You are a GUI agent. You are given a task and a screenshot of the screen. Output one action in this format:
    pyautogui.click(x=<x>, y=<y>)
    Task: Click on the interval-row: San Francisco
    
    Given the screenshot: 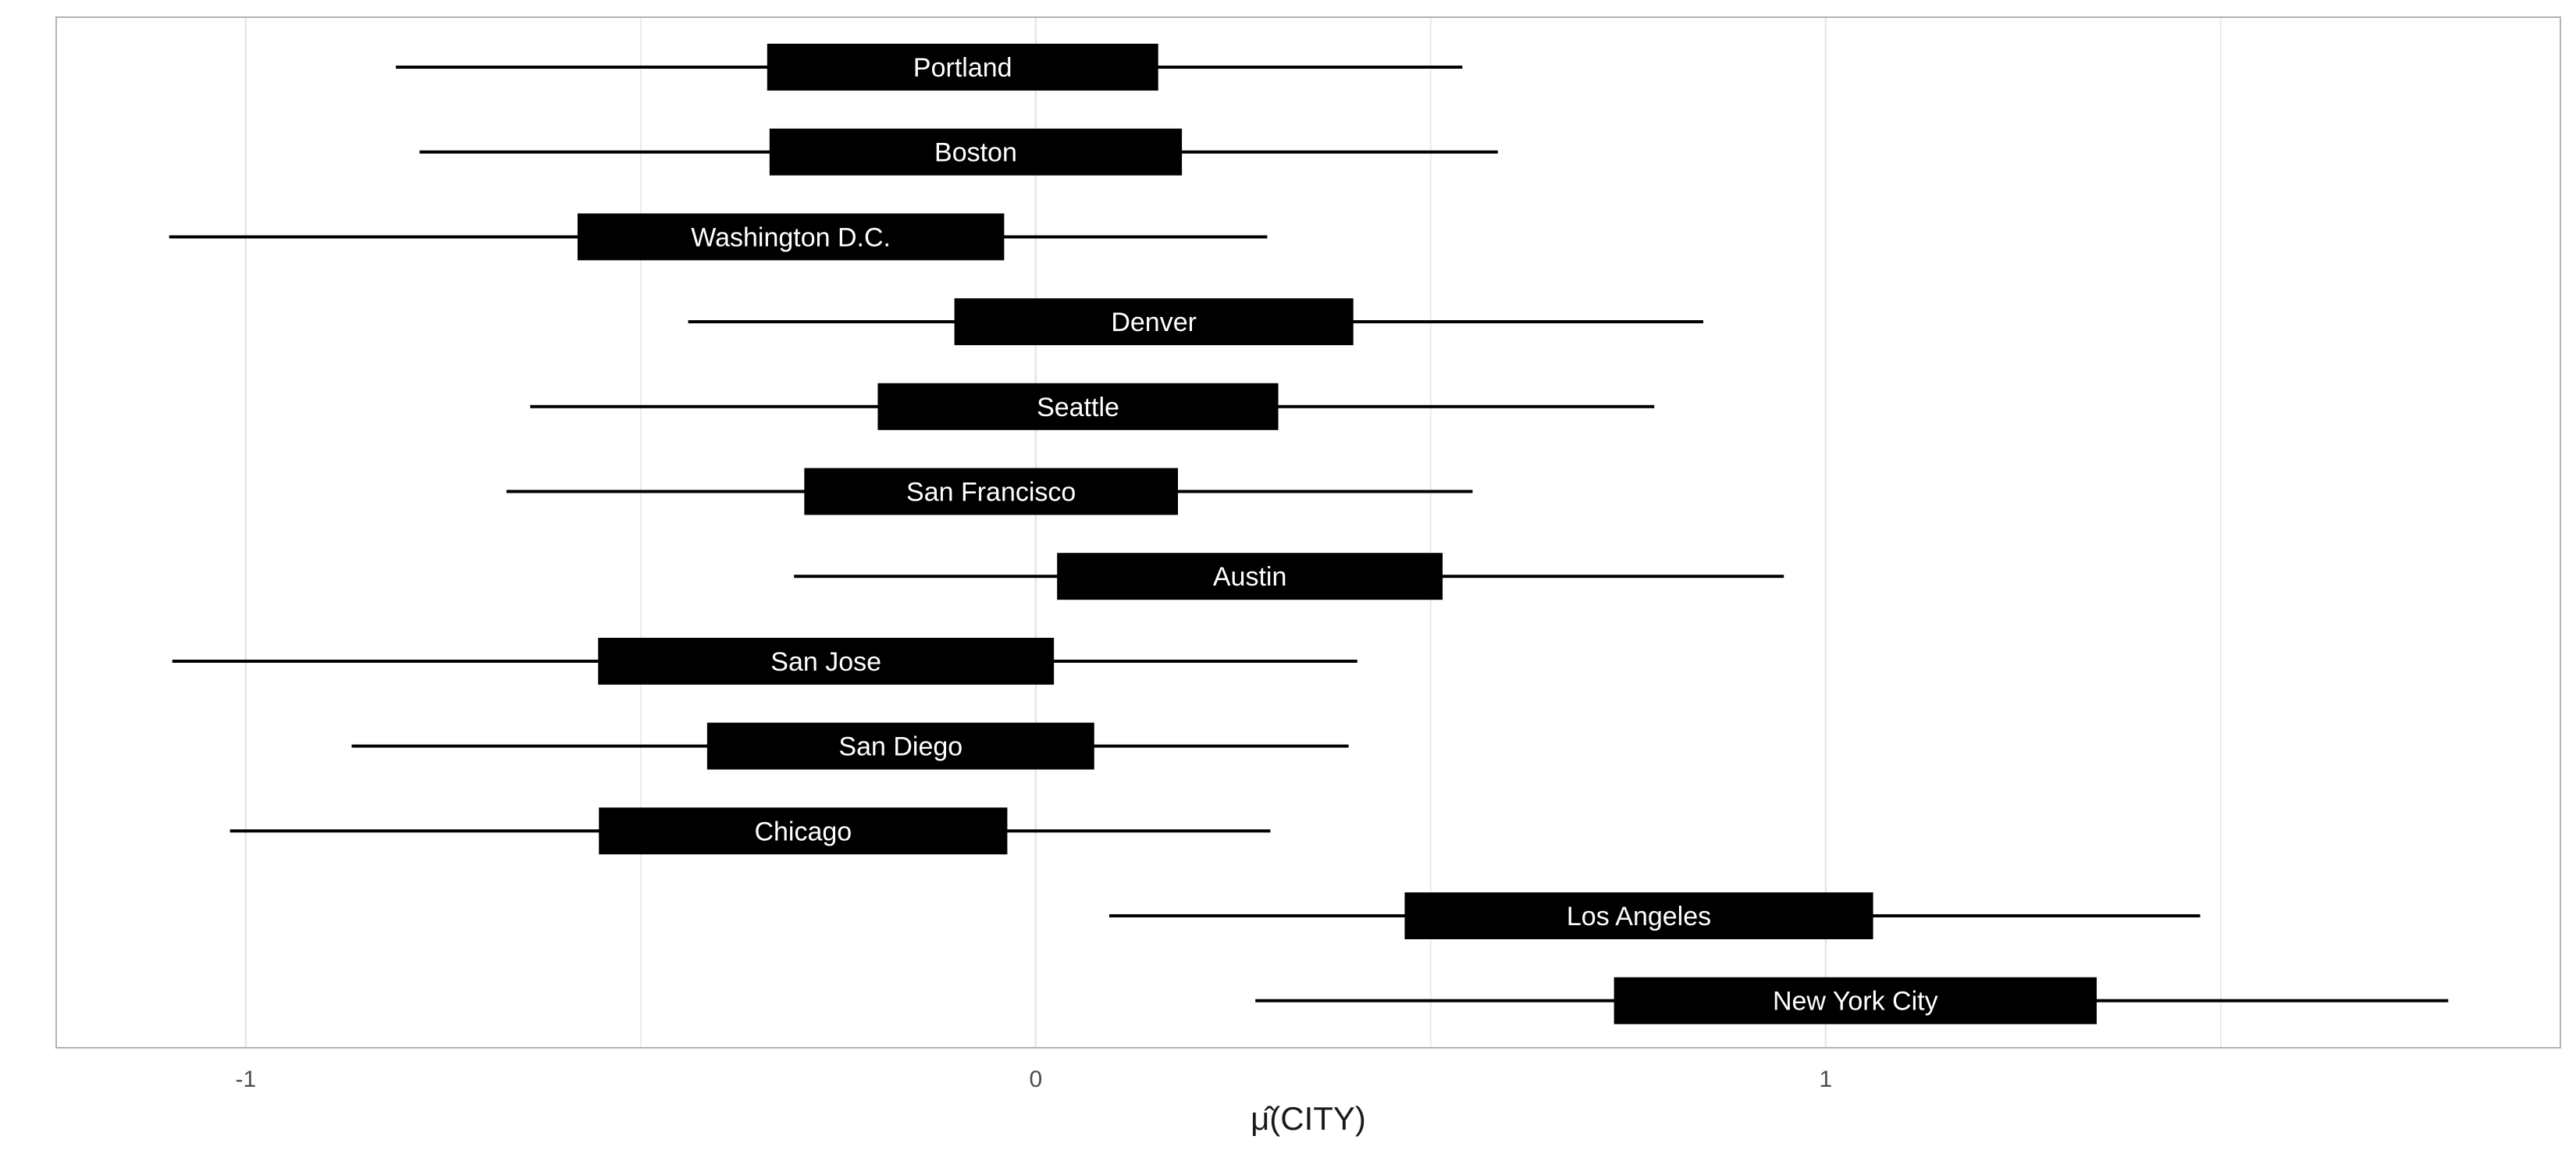 What is the action you would take?
    pyautogui.click(x=989, y=491)
    